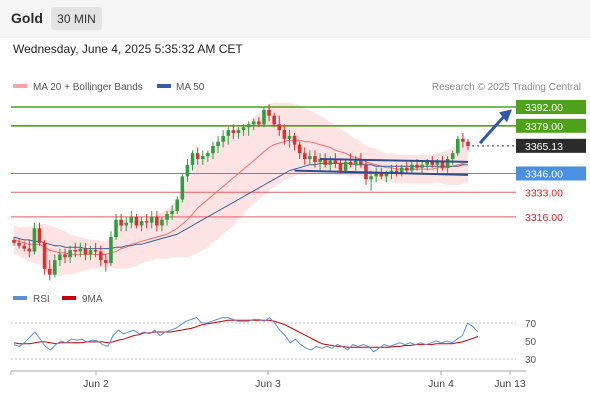  Describe the element at coordinates (506, 87) in the screenshot. I see `credit-label: Research © 2025 Trading Central` at that location.